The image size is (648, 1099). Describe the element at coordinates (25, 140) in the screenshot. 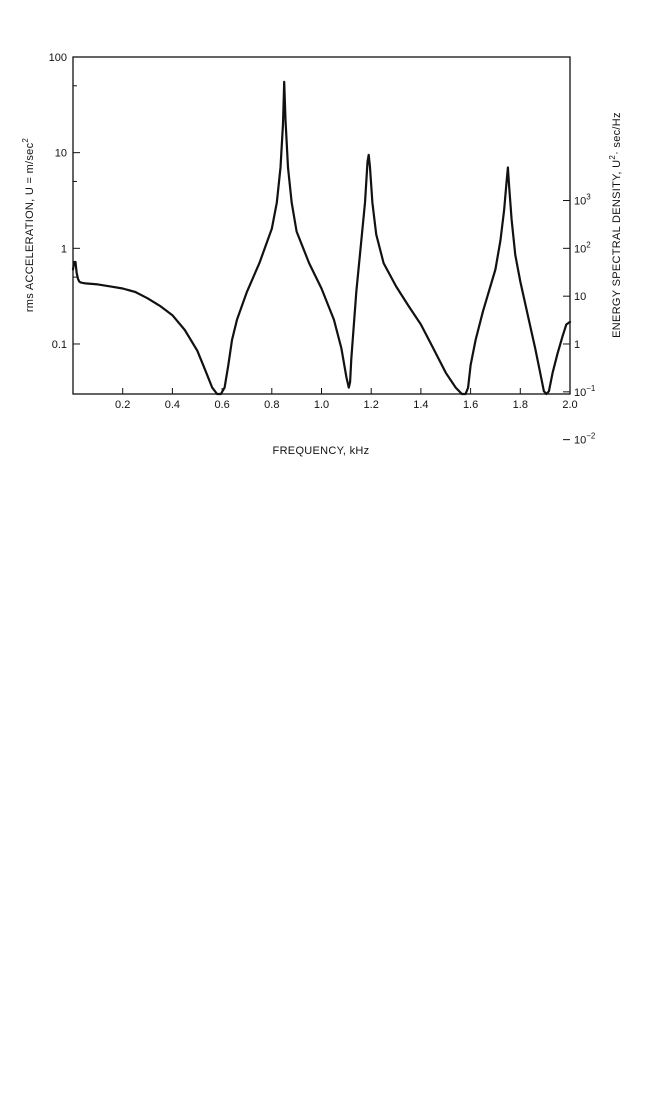

I see `left-y-axis-label-exp: 2` at that location.